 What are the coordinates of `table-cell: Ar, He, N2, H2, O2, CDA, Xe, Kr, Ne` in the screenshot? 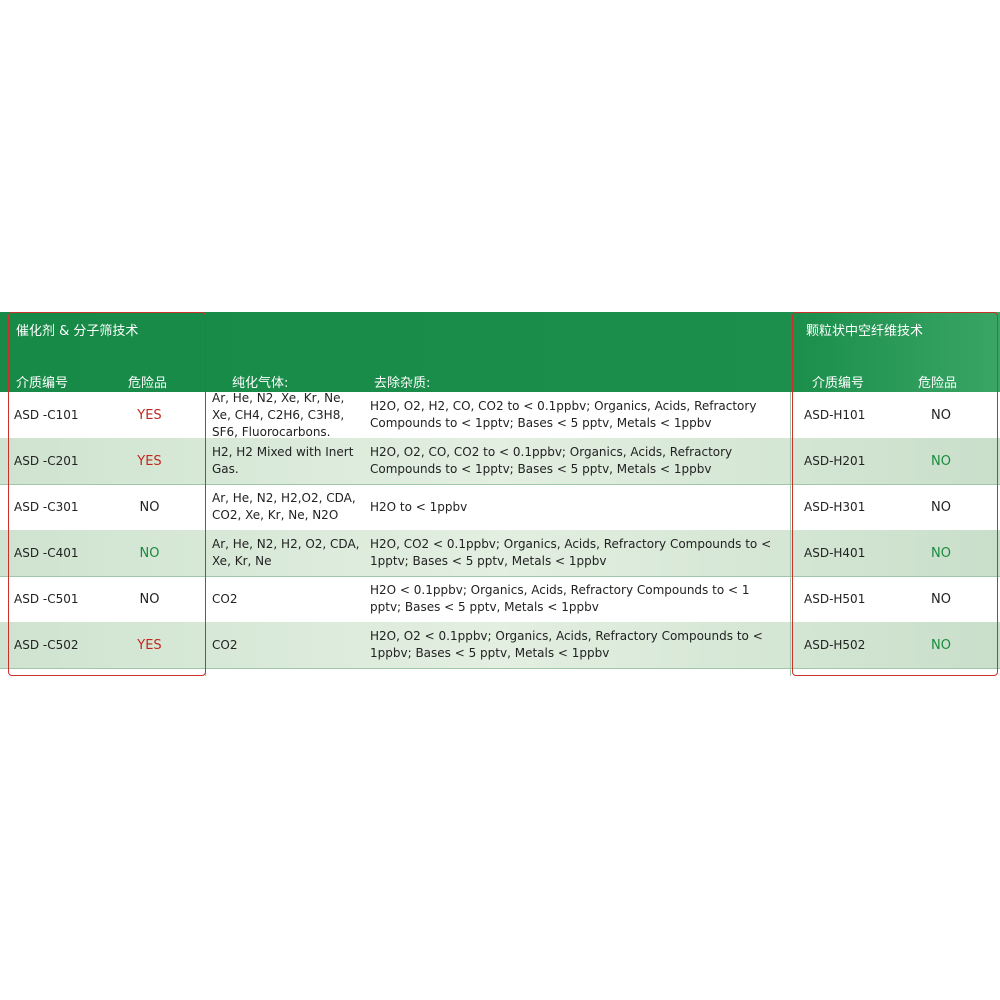 It's located at (286, 552).